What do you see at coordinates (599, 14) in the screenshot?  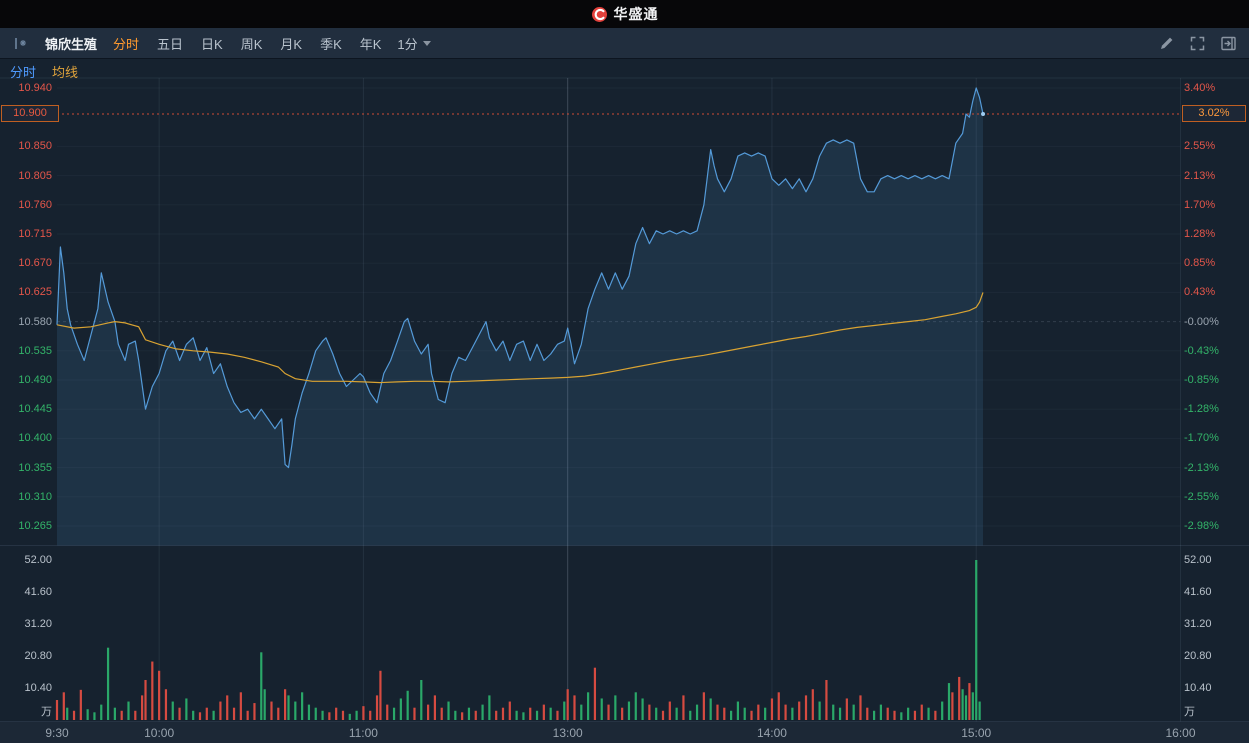 I see `huasheng-logo-icon` at bounding box center [599, 14].